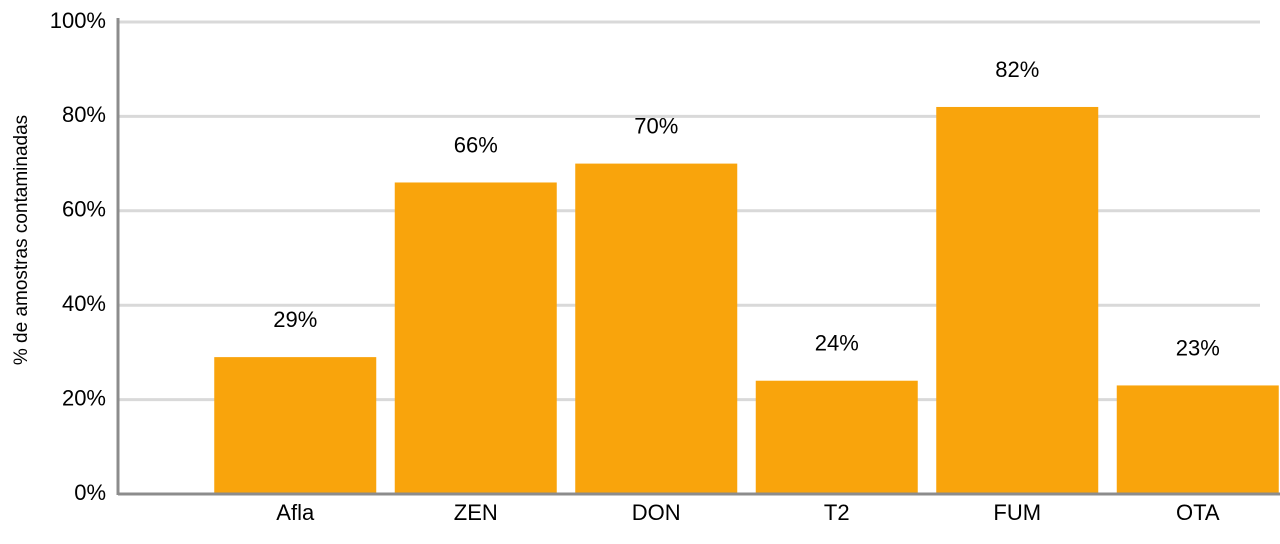 The image size is (1280, 544). Describe the element at coordinates (476, 144) in the screenshot. I see `value-label: 66%` at that location.